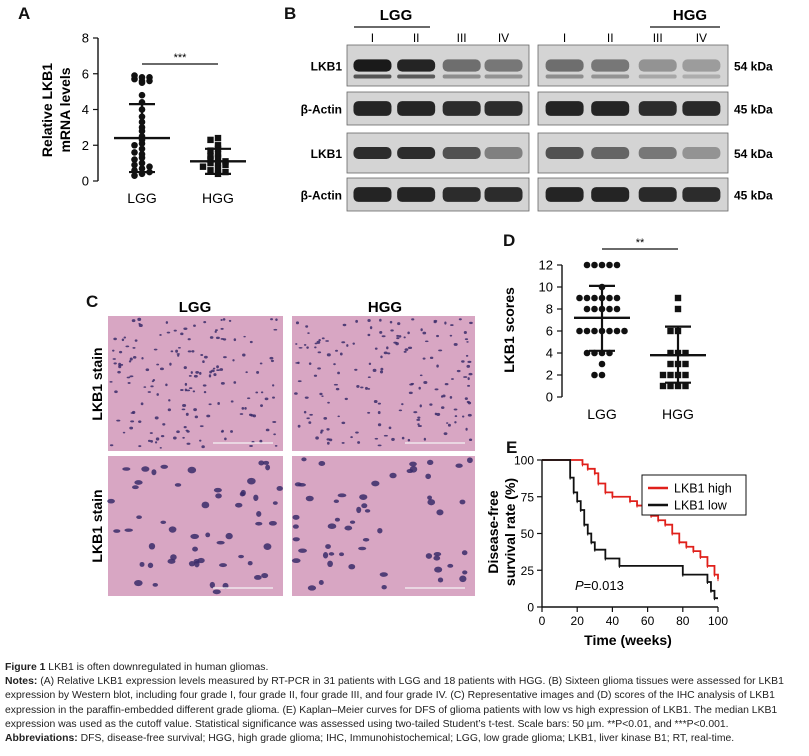 The height and width of the screenshot is (756, 809). Describe the element at coordinates (528, 497) in the screenshot. I see `y-tick-label: 75` at that location.